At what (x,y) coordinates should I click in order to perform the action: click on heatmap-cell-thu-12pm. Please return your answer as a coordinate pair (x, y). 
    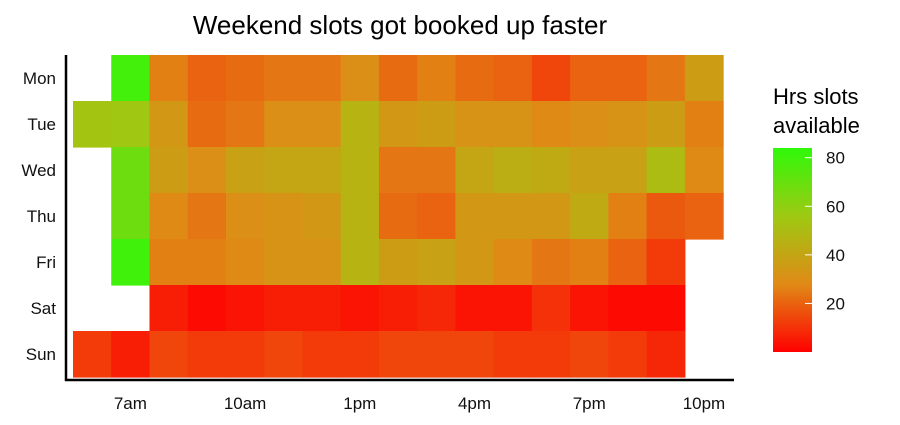
    Looking at the image, I should click on (322, 216).